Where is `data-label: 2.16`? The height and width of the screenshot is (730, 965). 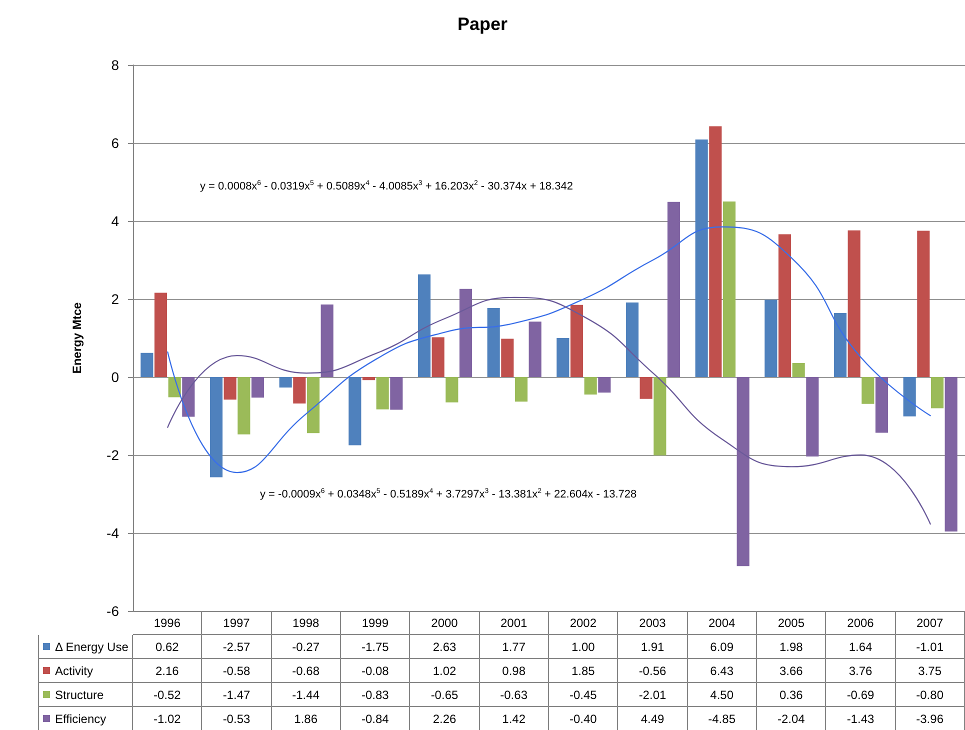
data-label: 2.16 is located at coordinates (167, 671).